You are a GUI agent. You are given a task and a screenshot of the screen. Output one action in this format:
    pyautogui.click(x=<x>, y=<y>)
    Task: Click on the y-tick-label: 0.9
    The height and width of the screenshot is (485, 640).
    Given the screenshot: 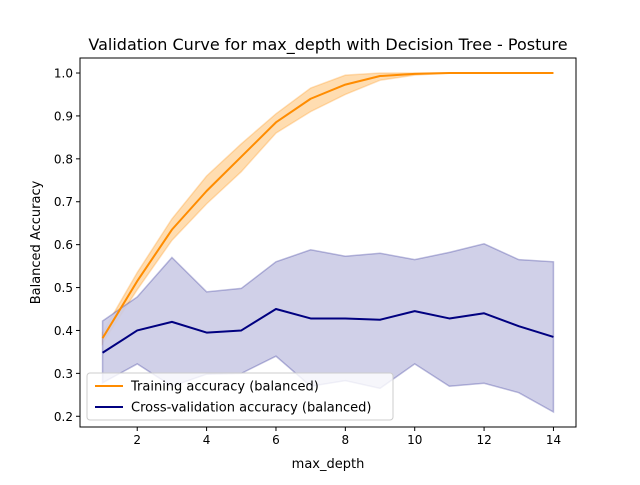 What is the action you would take?
    pyautogui.click(x=63, y=116)
    